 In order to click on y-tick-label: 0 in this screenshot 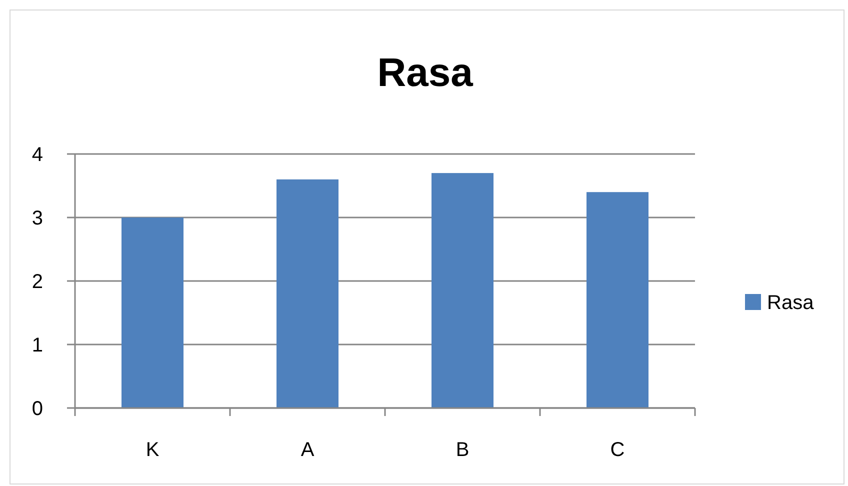, I will do `click(37, 409)`.